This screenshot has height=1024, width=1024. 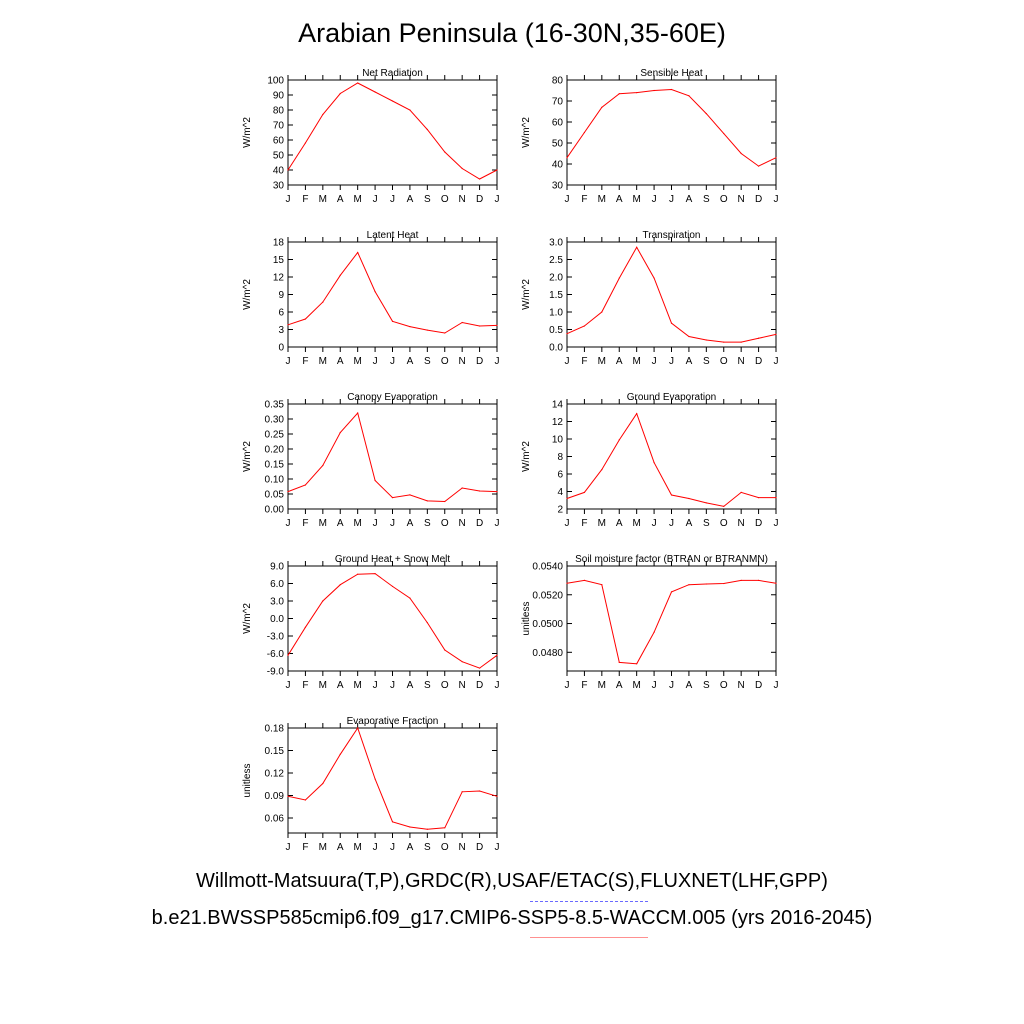 I want to click on panel-title: Canopy Evaporation, so click(x=392, y=397).